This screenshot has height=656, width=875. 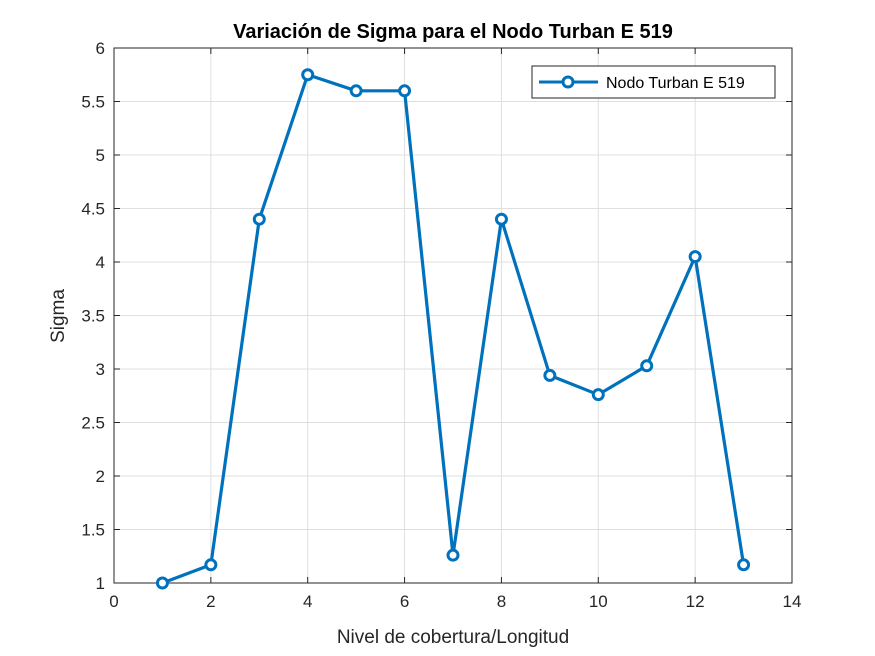 What do you see at coordinates (93, 316) in the screenshot?
I see `y-tick-label: 3.5` at bounding box center [93, 316].